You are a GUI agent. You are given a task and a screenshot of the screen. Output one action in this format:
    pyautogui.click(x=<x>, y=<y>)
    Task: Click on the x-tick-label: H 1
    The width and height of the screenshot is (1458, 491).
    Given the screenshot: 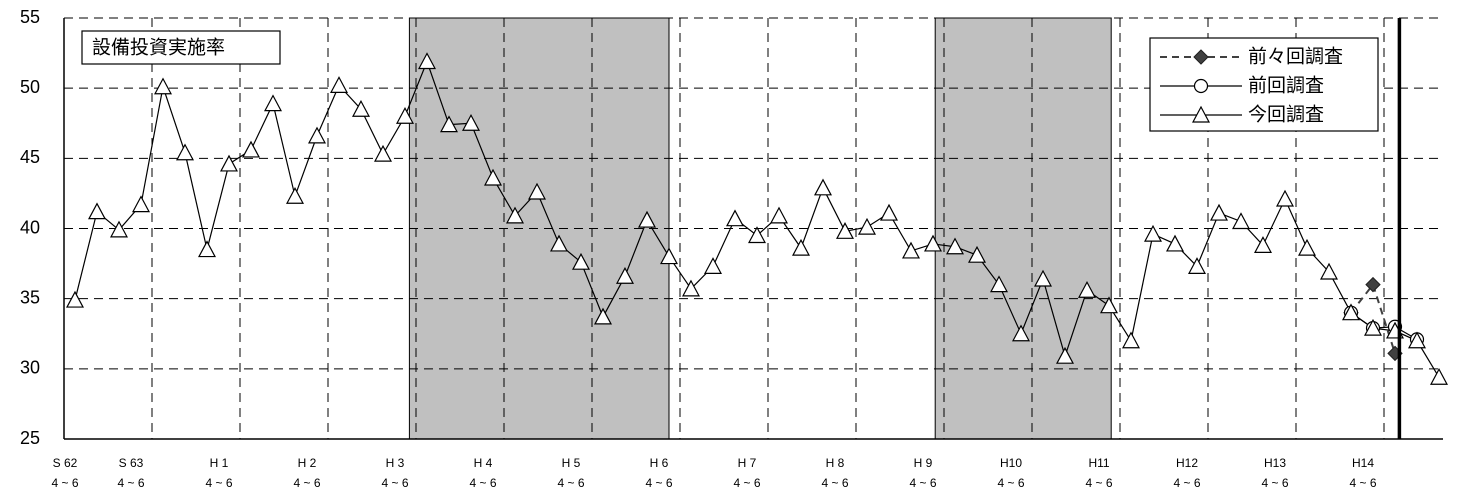 What is the action you would take?
    pyautogui.click(x=219, y=463)
    